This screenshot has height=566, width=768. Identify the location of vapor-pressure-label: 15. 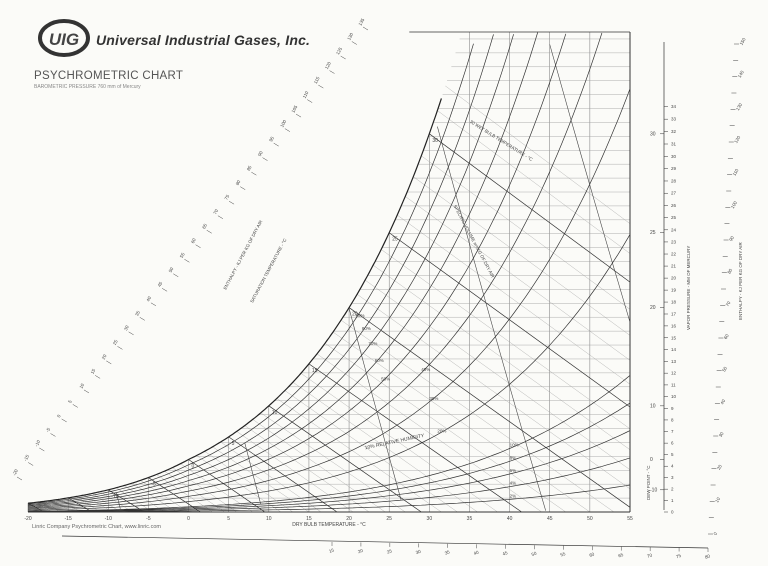
(674, 337).